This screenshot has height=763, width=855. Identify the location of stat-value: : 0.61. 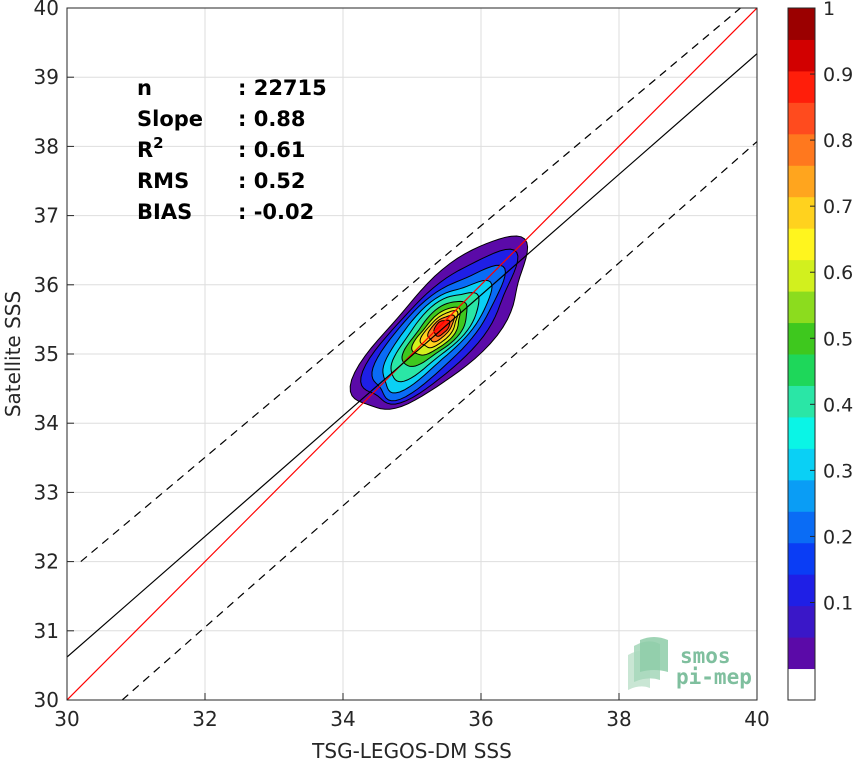
(272, 150).